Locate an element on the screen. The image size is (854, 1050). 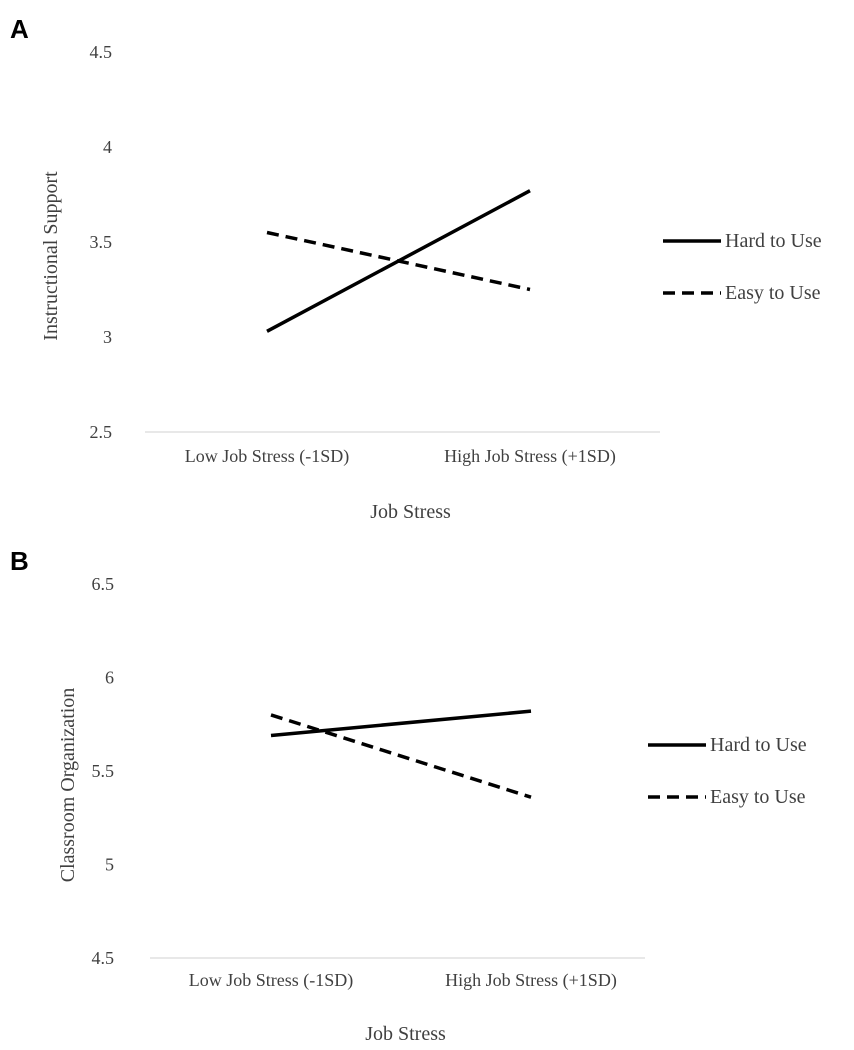
y-tick-label: 4 is located at coordinates (107, 147).